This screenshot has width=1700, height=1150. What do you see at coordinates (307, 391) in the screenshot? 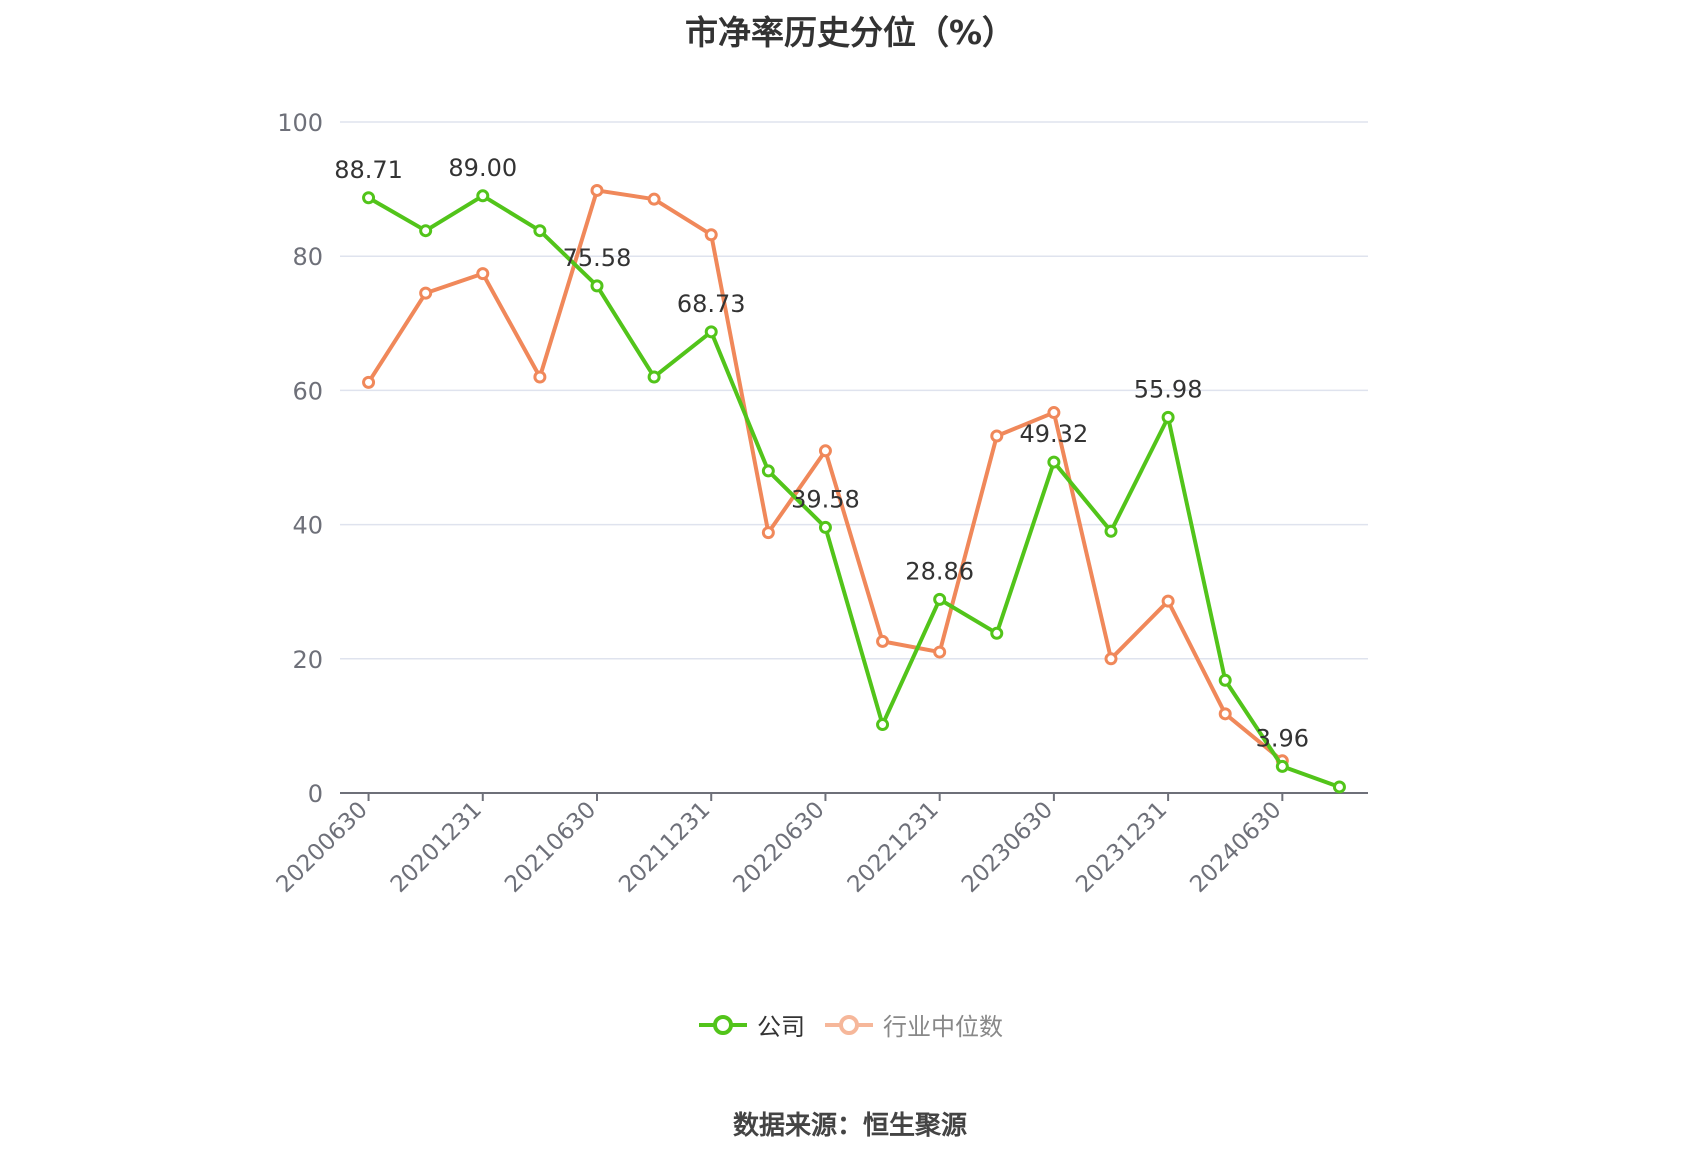
I see `y-tick-label: 60` at bounding box center [307, 391].